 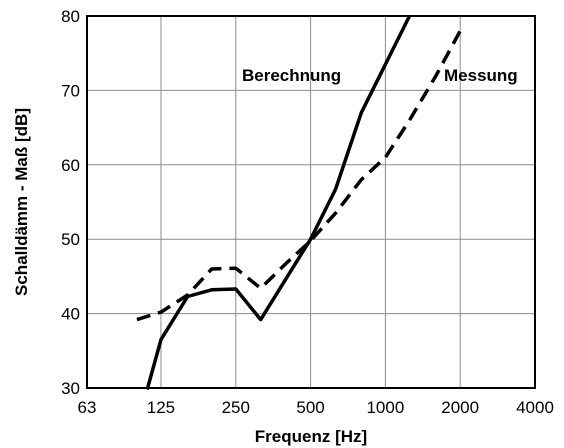 I want to click on series-label-berechnung: Berechnung, so click(x=291, y=75).